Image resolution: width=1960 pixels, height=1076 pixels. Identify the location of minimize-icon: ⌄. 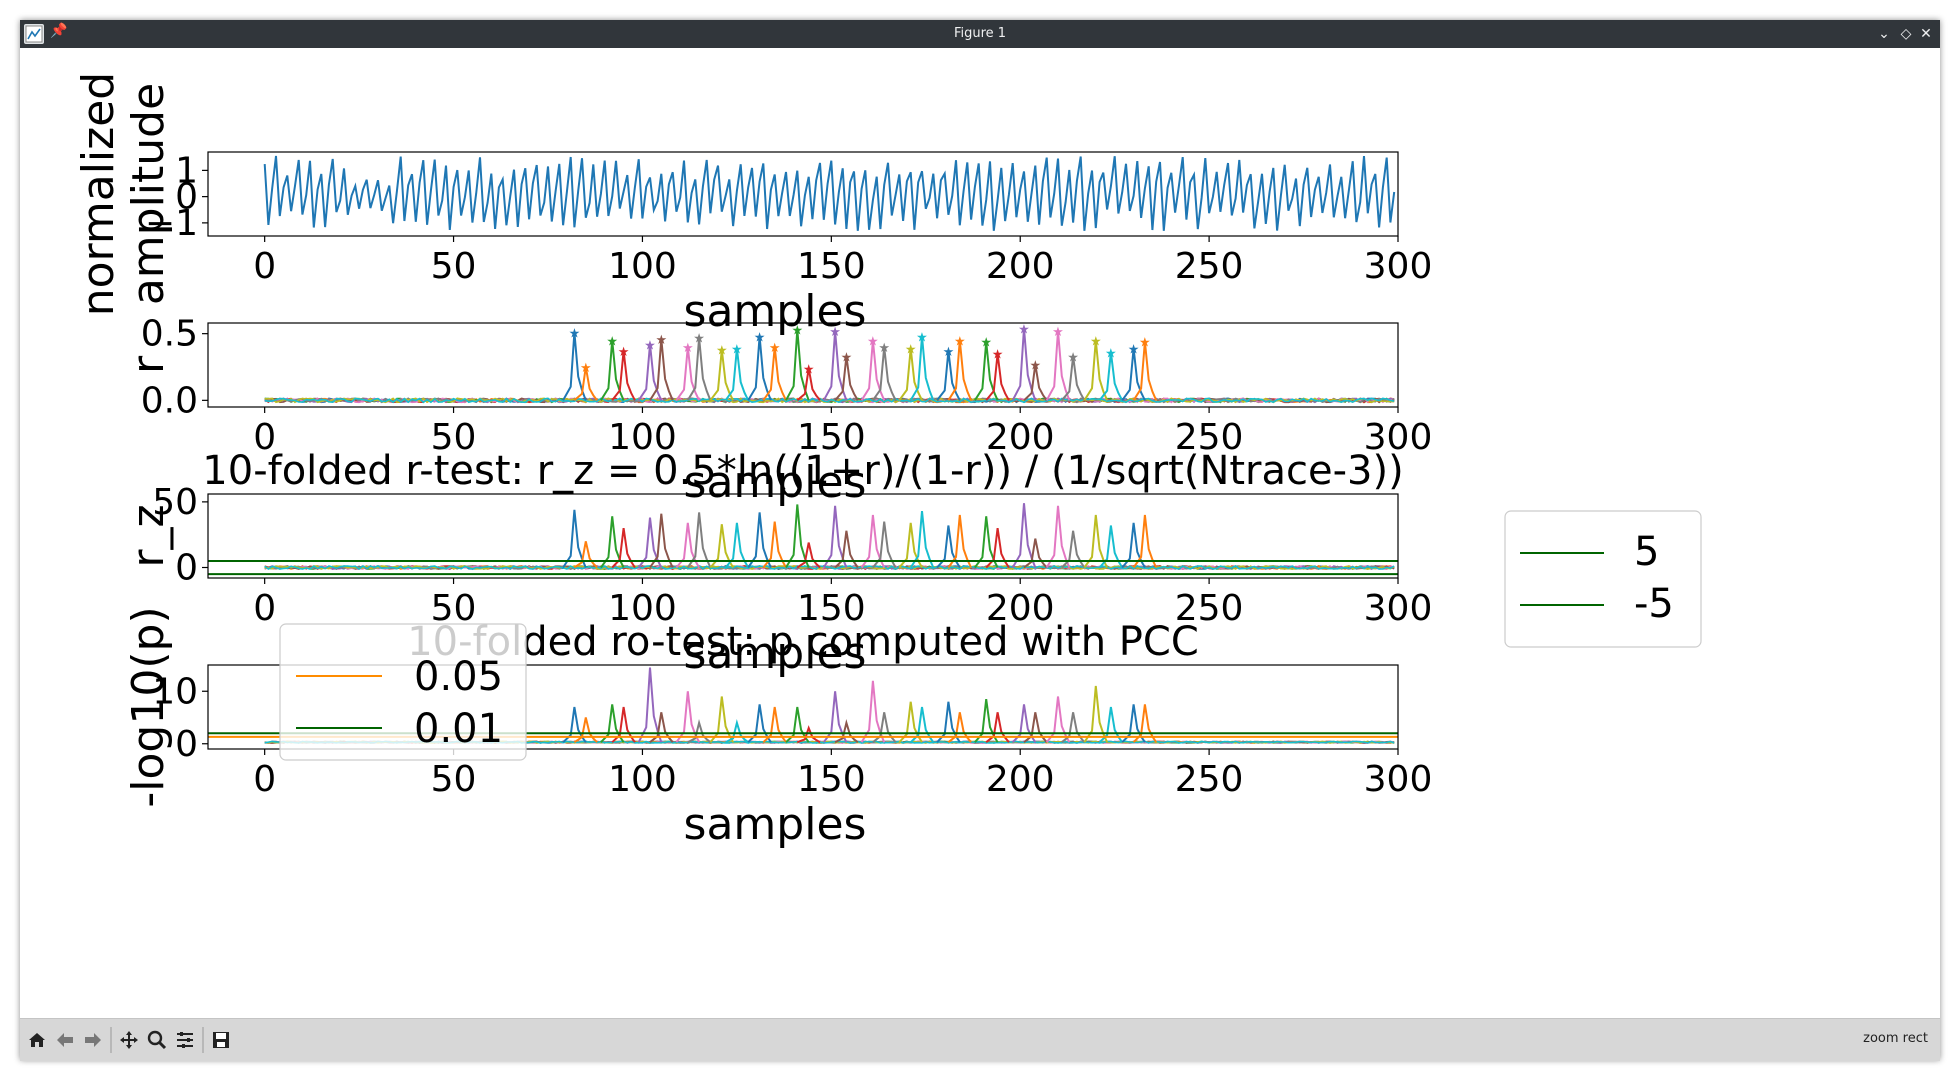
(1884, 34).